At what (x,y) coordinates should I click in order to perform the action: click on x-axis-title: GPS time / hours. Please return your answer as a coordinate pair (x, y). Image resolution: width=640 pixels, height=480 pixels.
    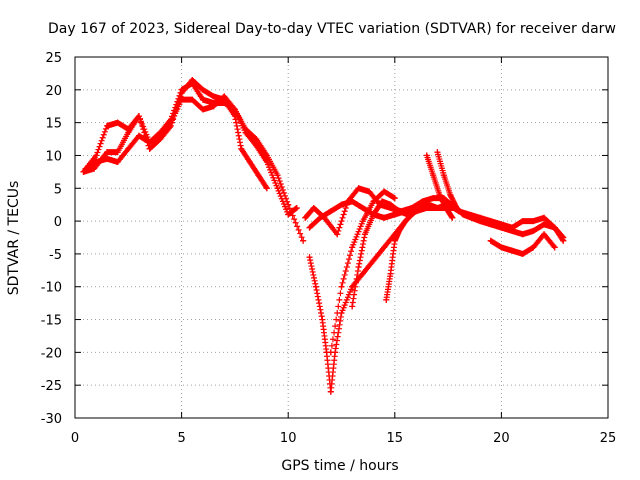
    Looking at the image, I should click on (339, 466).